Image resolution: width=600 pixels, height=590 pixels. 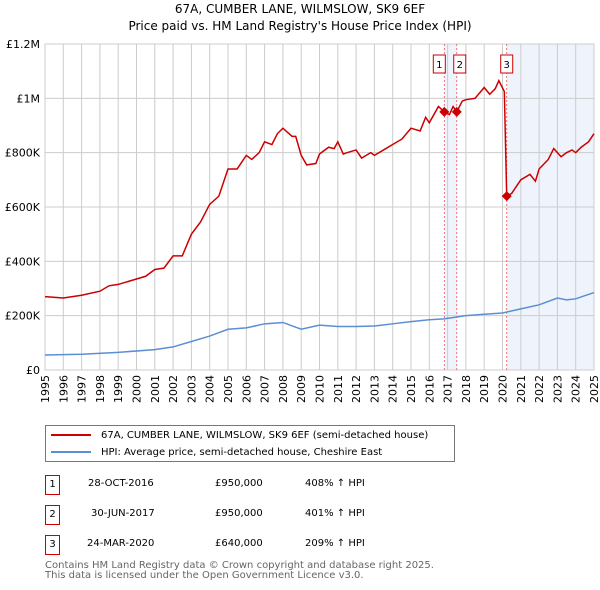 I want to click on x-tick-label: 2006, so click(x=246, y=389).